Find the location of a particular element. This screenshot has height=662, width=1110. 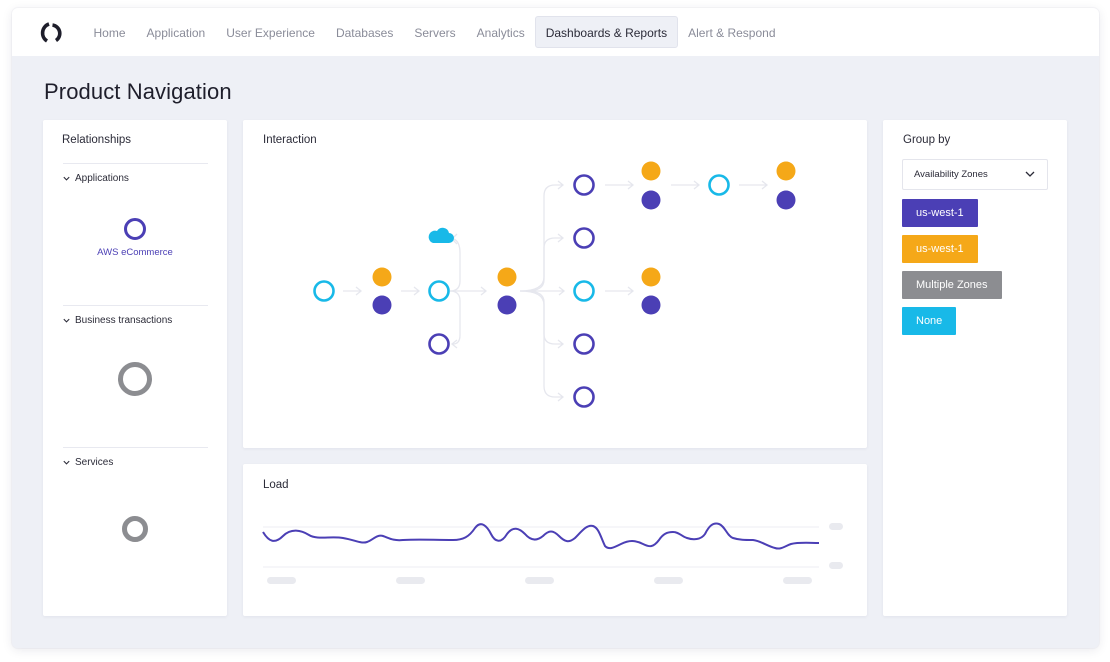

nav-tab-servers: Servers is located at coordinates (435, 33).